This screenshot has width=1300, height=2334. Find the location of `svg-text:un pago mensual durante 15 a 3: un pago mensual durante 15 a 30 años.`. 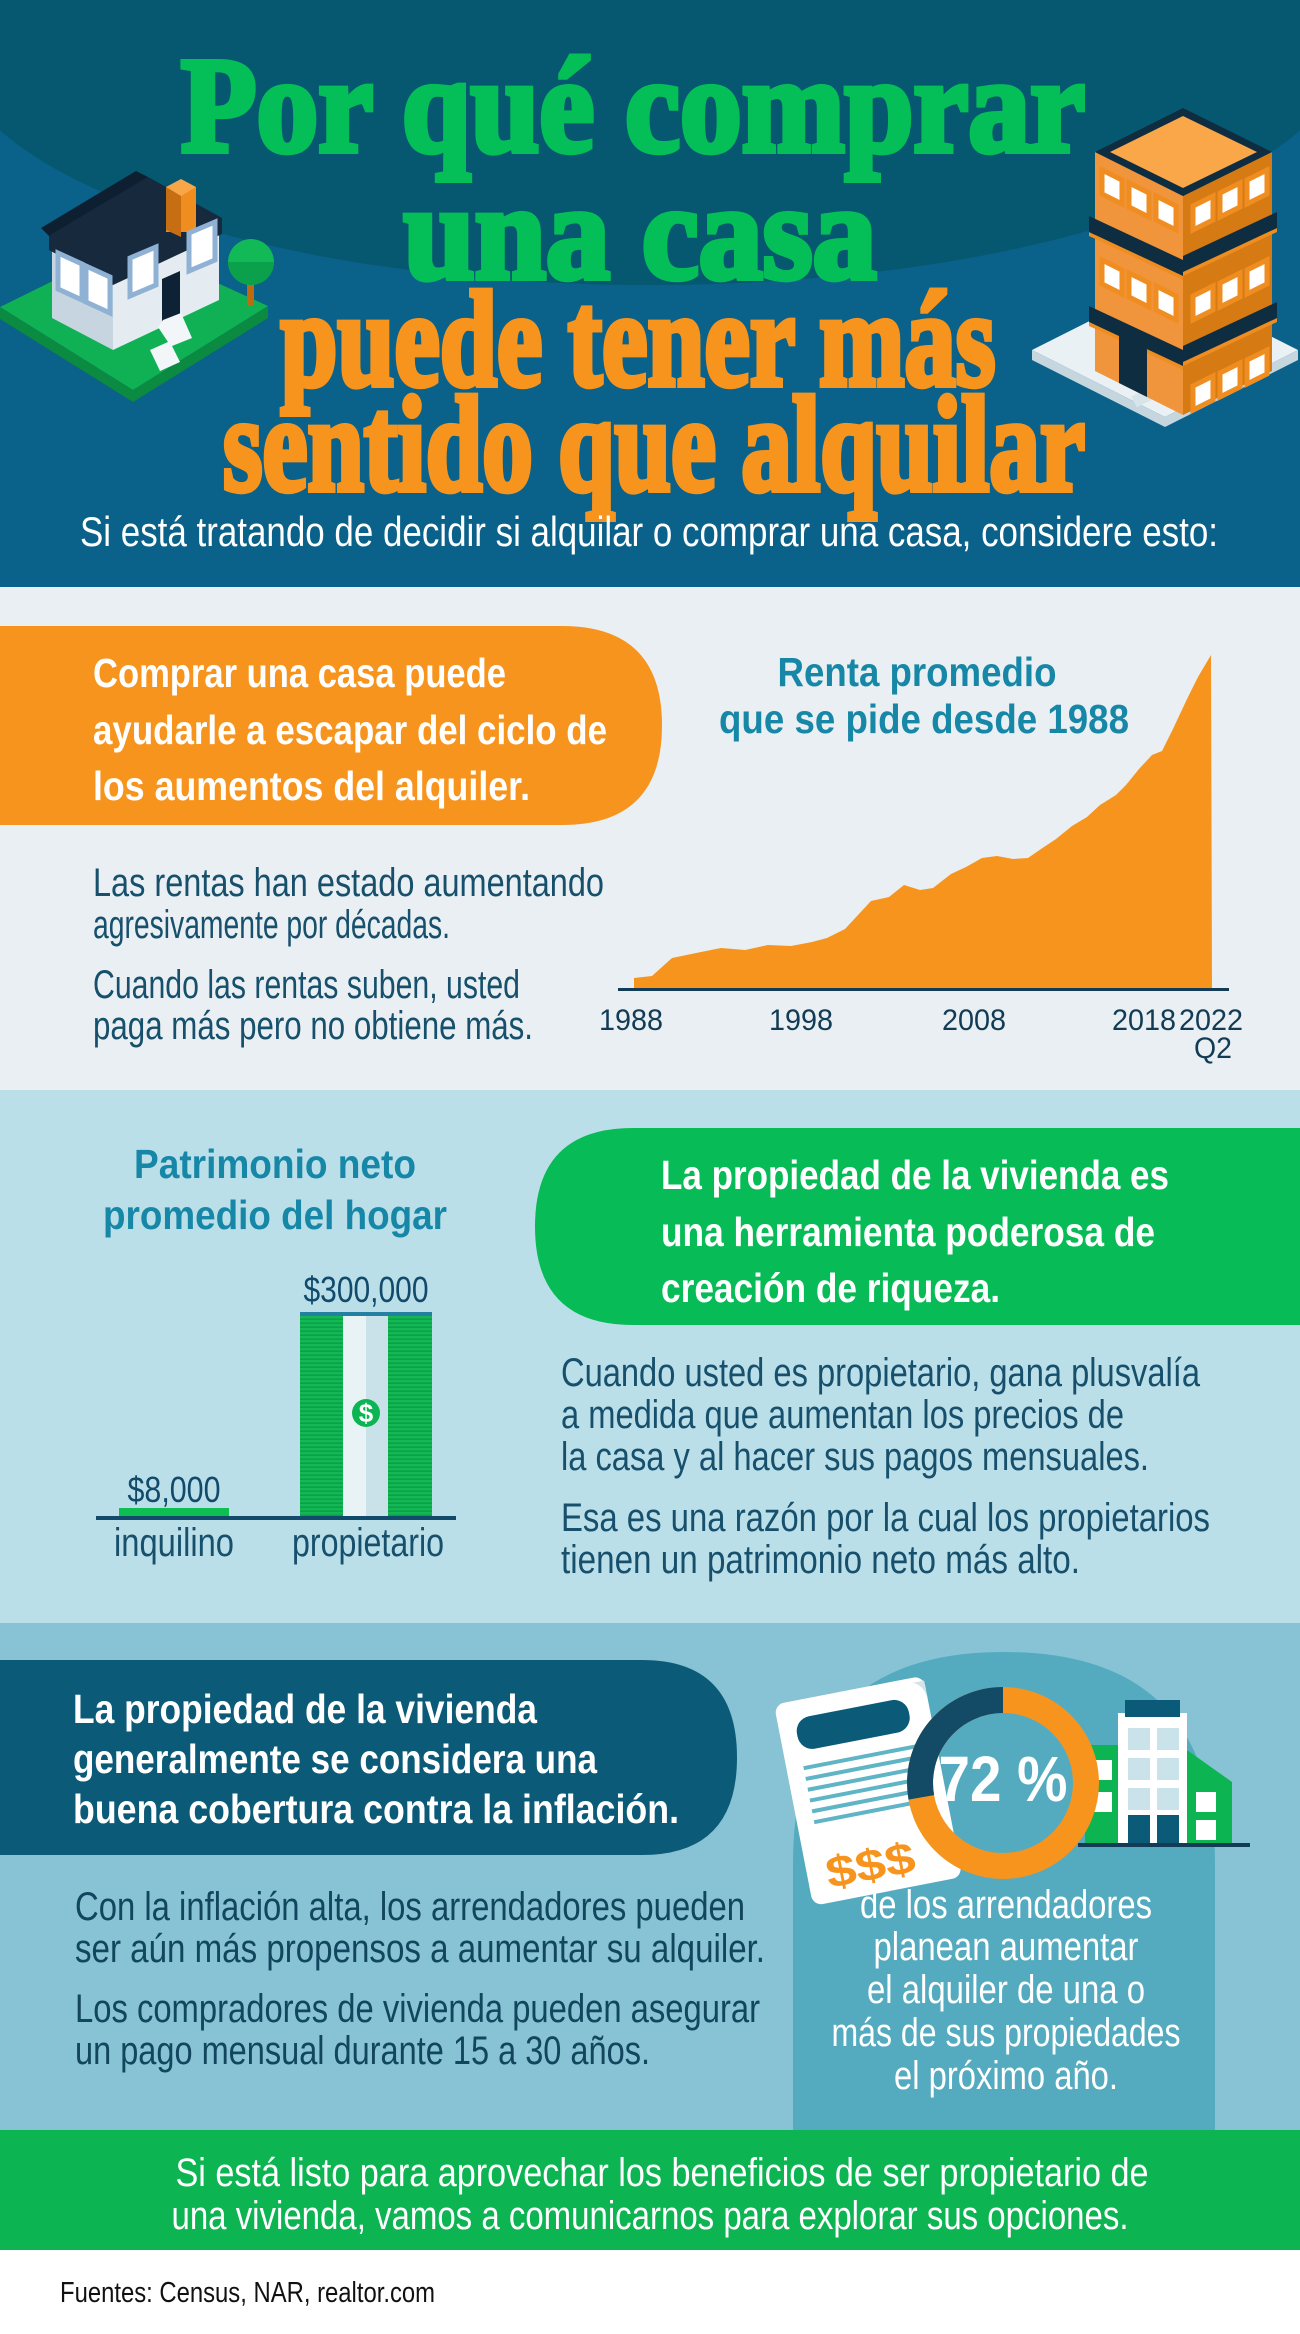

svg-text:un pago mensual durante 15 a 3: un pago mensual durante 15 a 30 años. is located at coordinates (362, 2051).